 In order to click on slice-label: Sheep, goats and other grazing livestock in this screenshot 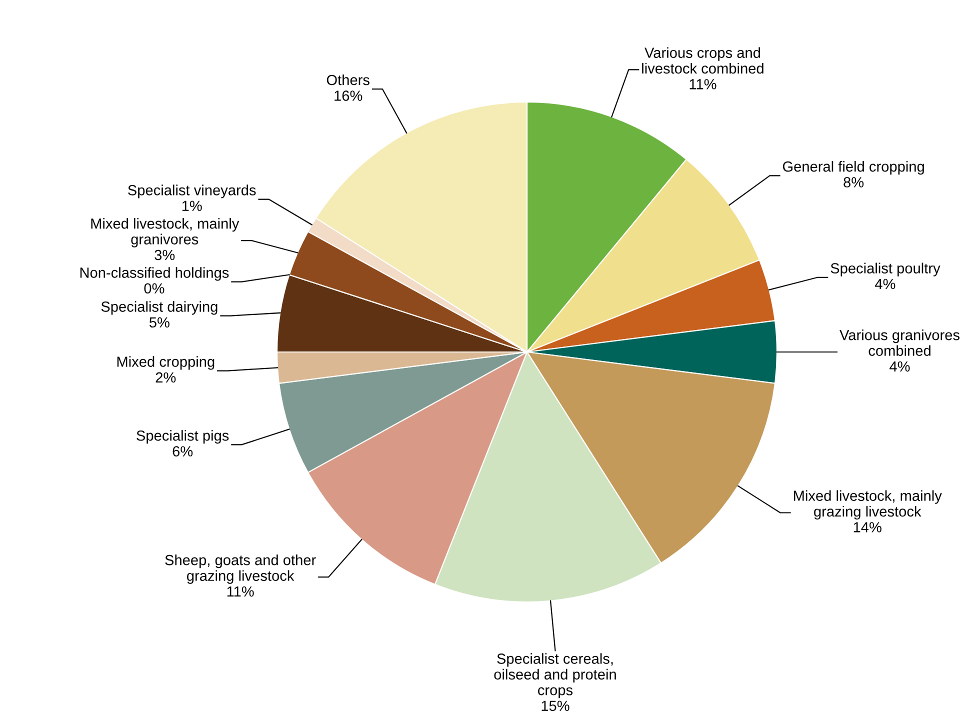, I will do `click(240, 569)`.